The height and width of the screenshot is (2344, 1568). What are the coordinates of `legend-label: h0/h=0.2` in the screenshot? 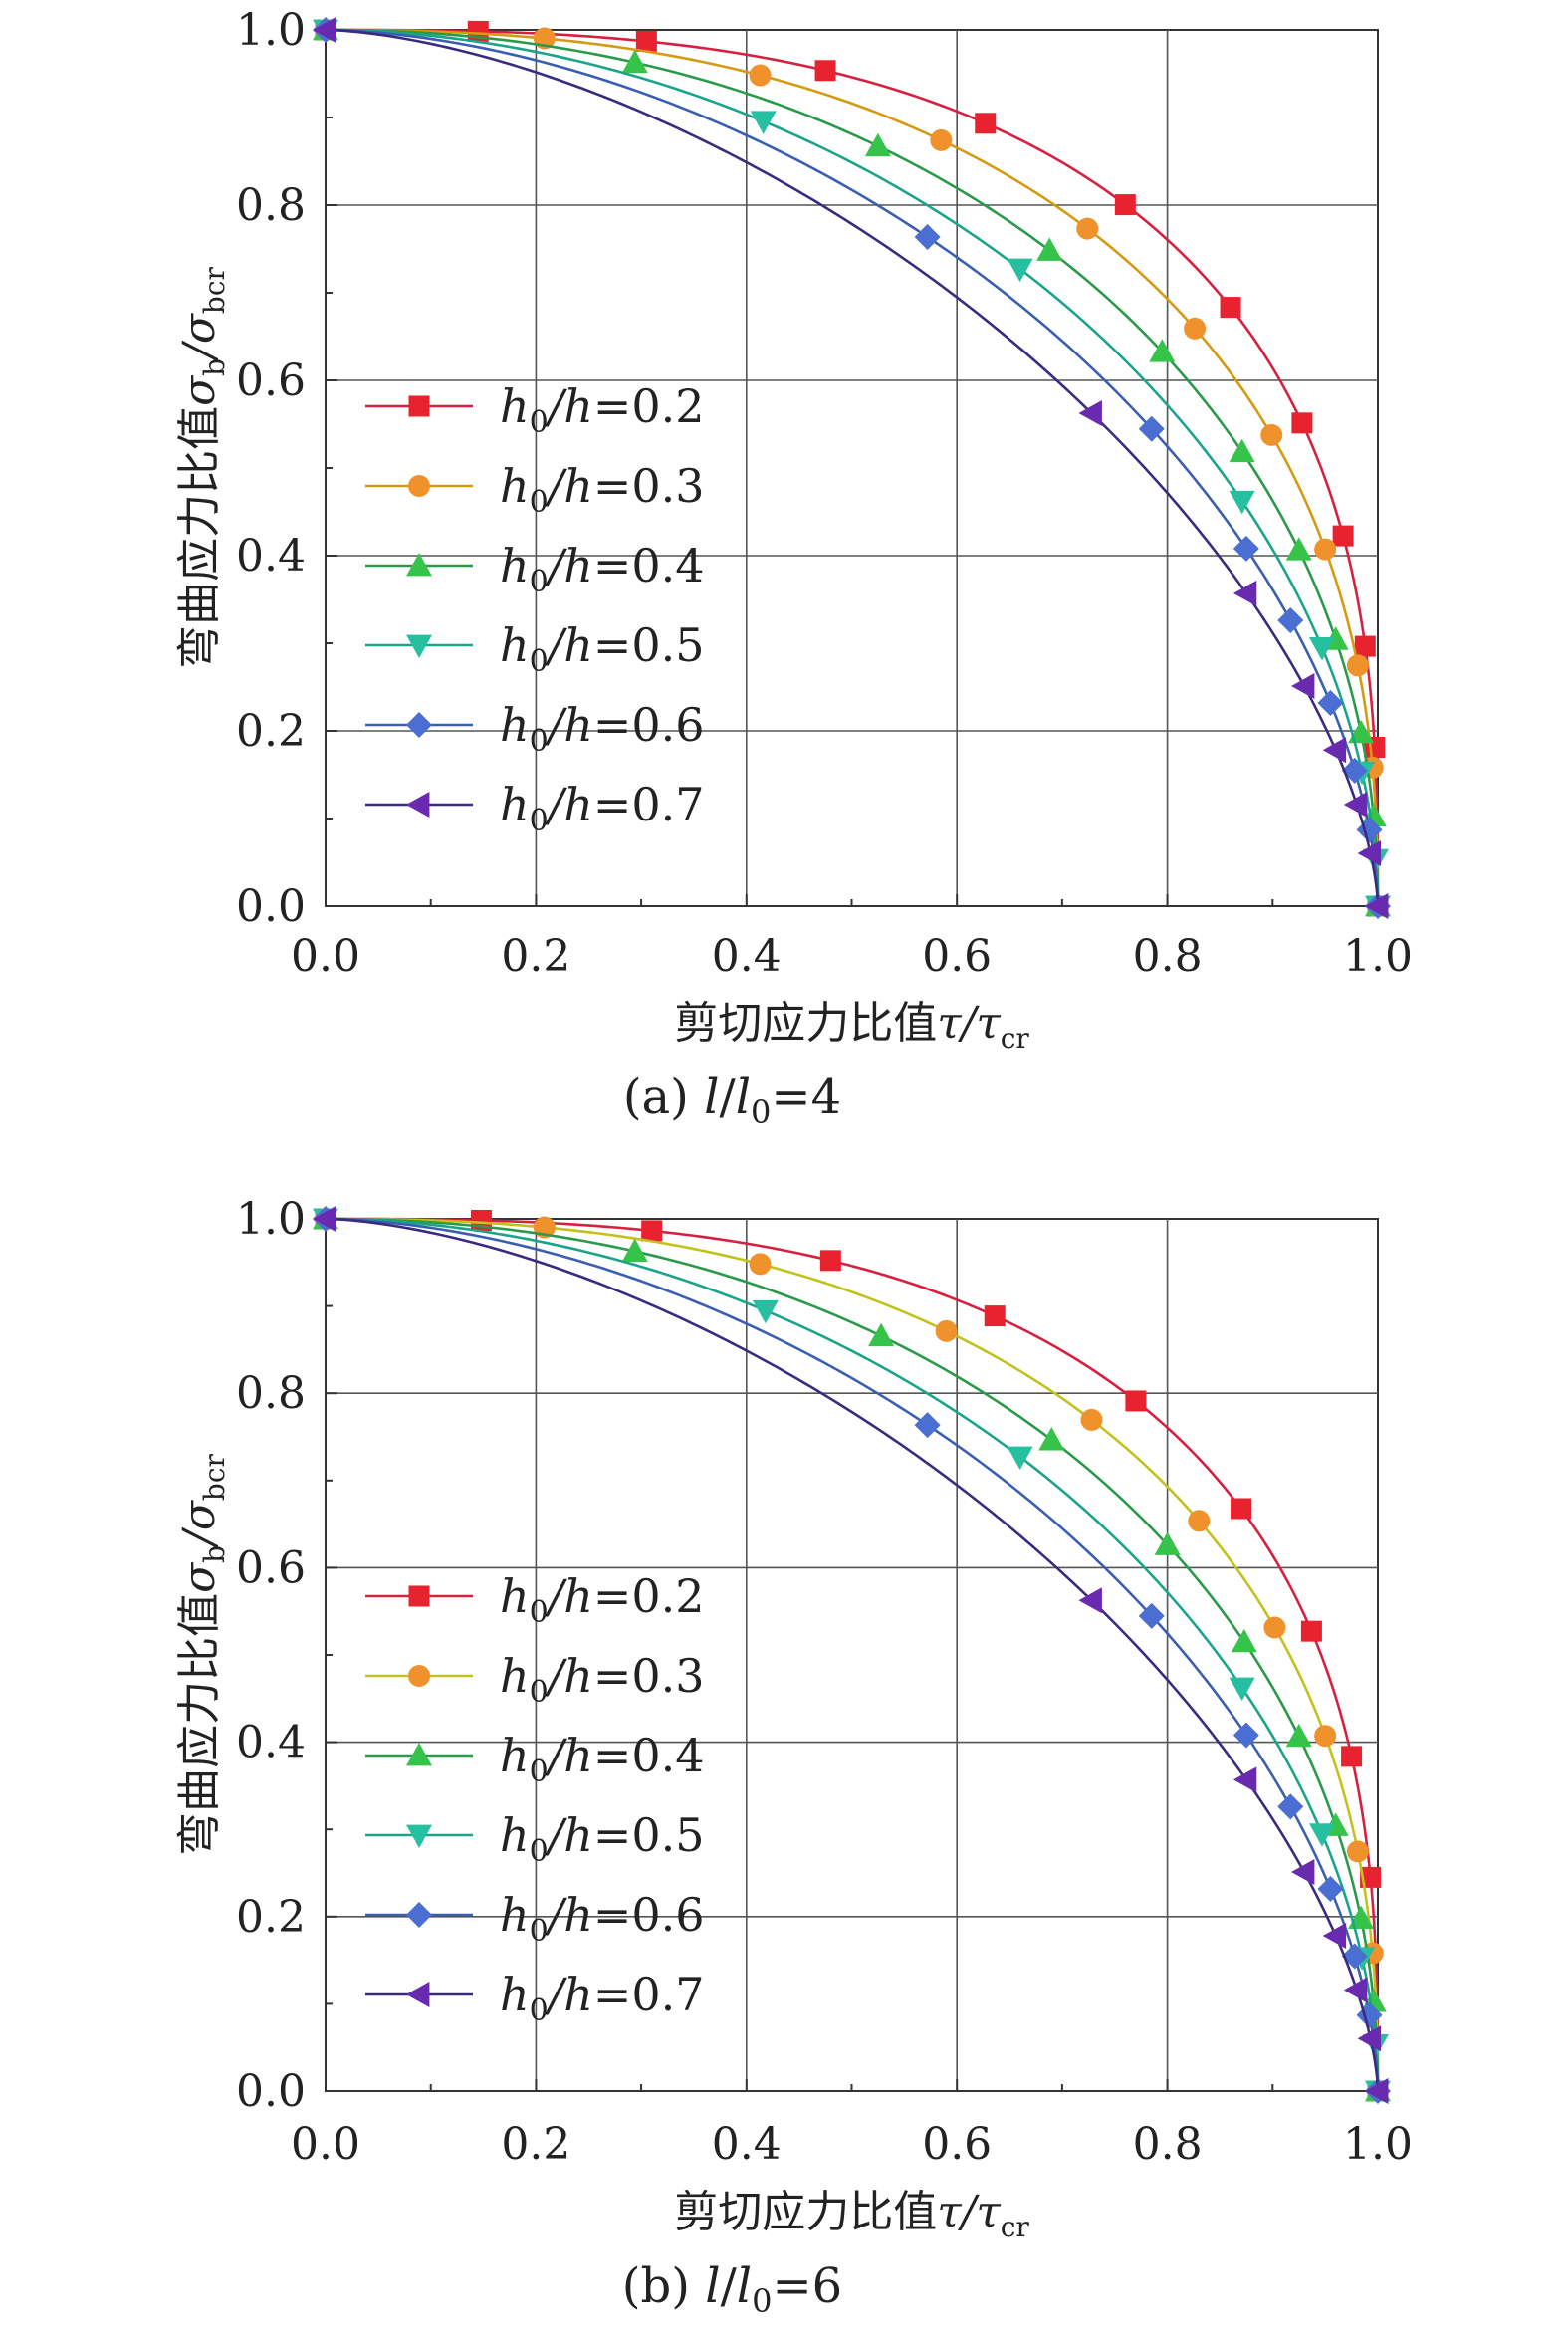 It's located at (603, 409).